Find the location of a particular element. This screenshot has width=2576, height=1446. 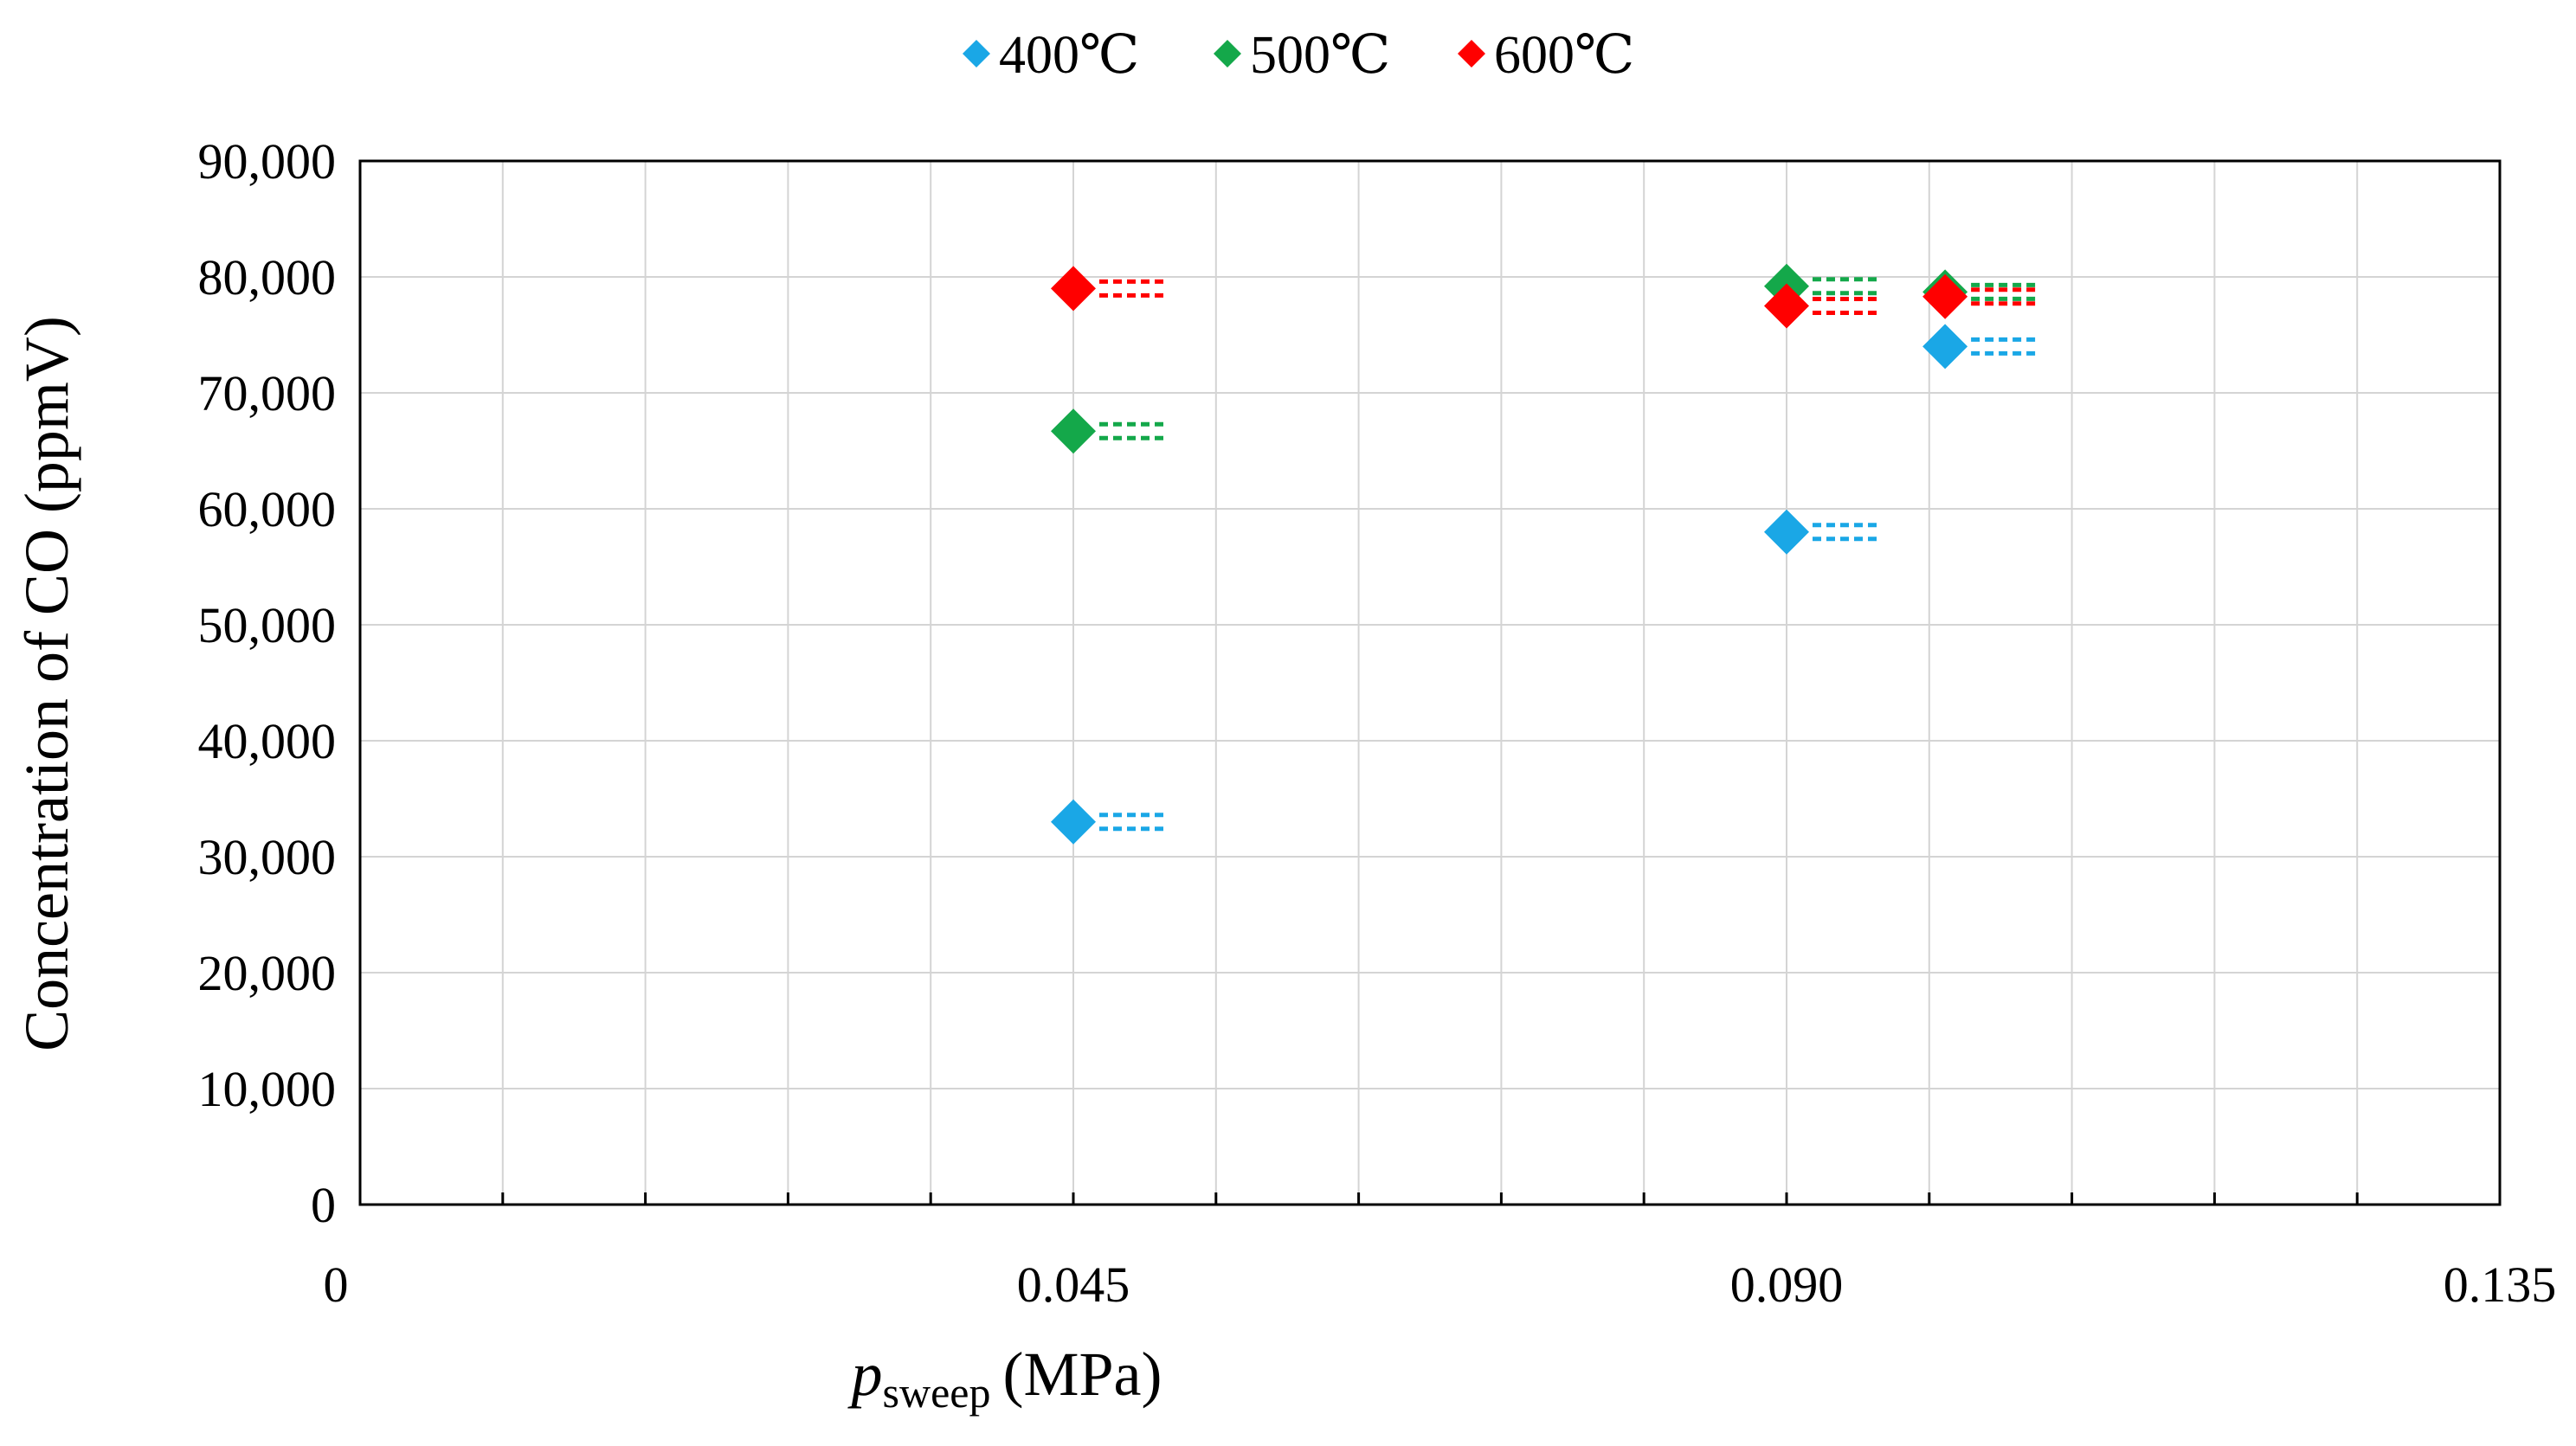

y-tick-label: 70,000 is located at coordinates (267, 393).